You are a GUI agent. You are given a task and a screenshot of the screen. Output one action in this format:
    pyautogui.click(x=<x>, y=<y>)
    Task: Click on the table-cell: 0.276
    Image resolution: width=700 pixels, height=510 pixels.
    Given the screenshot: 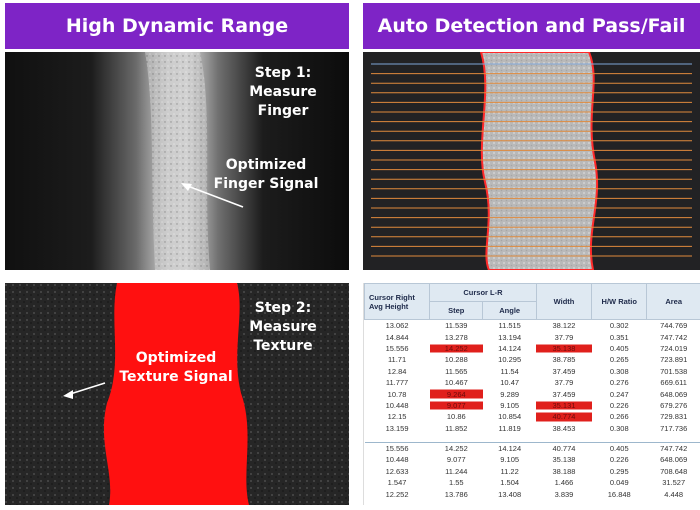 What is the action you would take?
    pyautogui.click(x=619, y=383)
    